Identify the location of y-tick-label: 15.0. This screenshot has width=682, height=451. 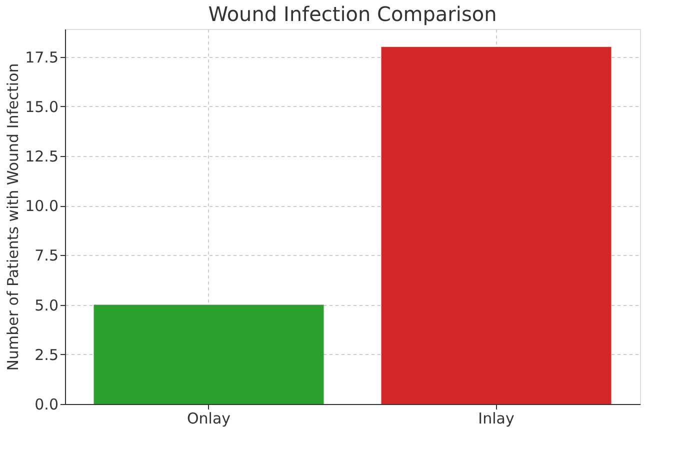
(41, 107).